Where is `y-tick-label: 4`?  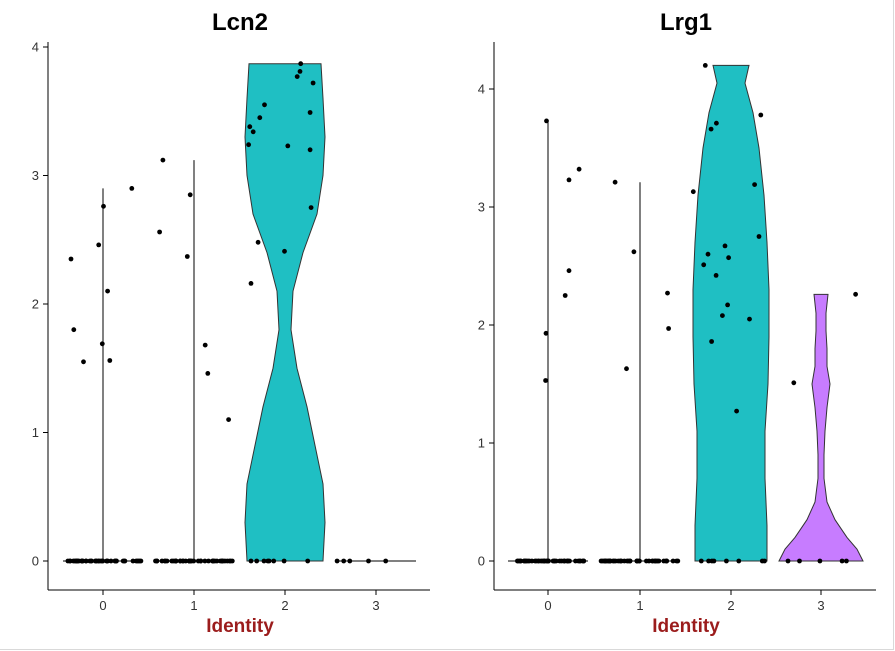 y-tick-label: 4 is located at coordinates (481, 89).